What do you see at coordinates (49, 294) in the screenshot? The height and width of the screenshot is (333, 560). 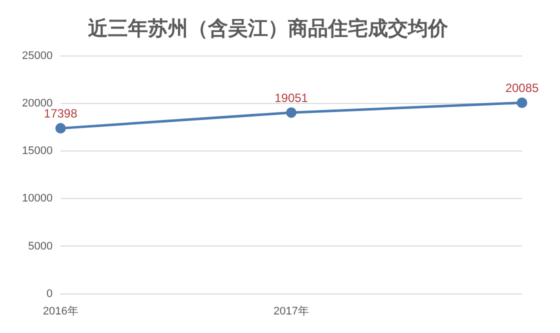 I see `y-tick-label: 0` at bounding box center [49, 294].